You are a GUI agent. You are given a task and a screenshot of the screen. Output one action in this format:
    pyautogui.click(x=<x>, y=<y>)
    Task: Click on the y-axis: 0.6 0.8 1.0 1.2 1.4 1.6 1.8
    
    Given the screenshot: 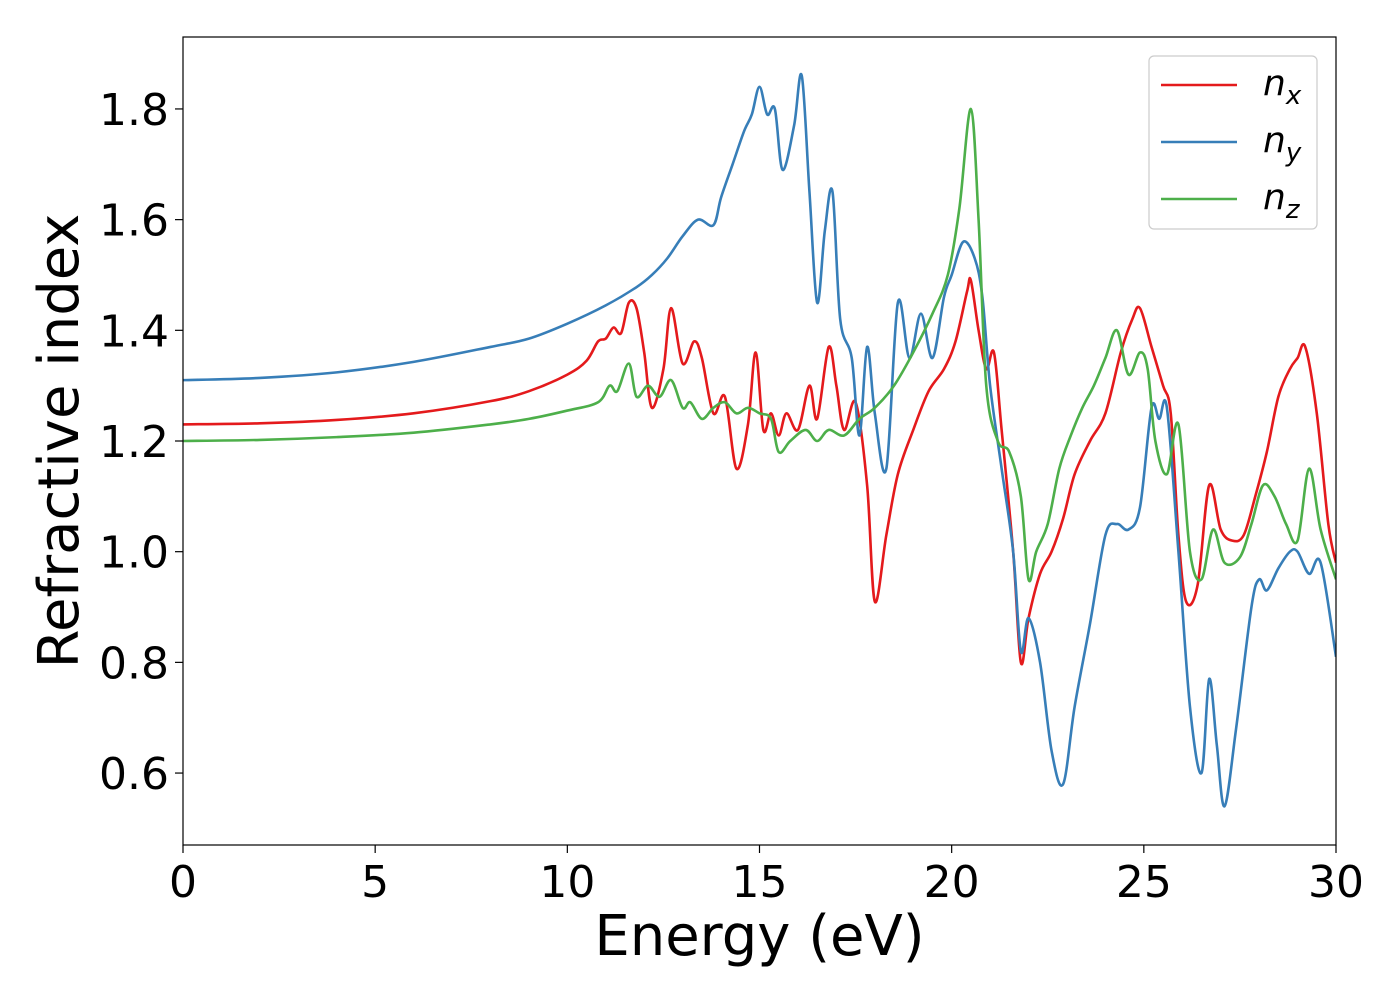 What is the action you would take?
    pyautogui.click(x=141, y=442)
    